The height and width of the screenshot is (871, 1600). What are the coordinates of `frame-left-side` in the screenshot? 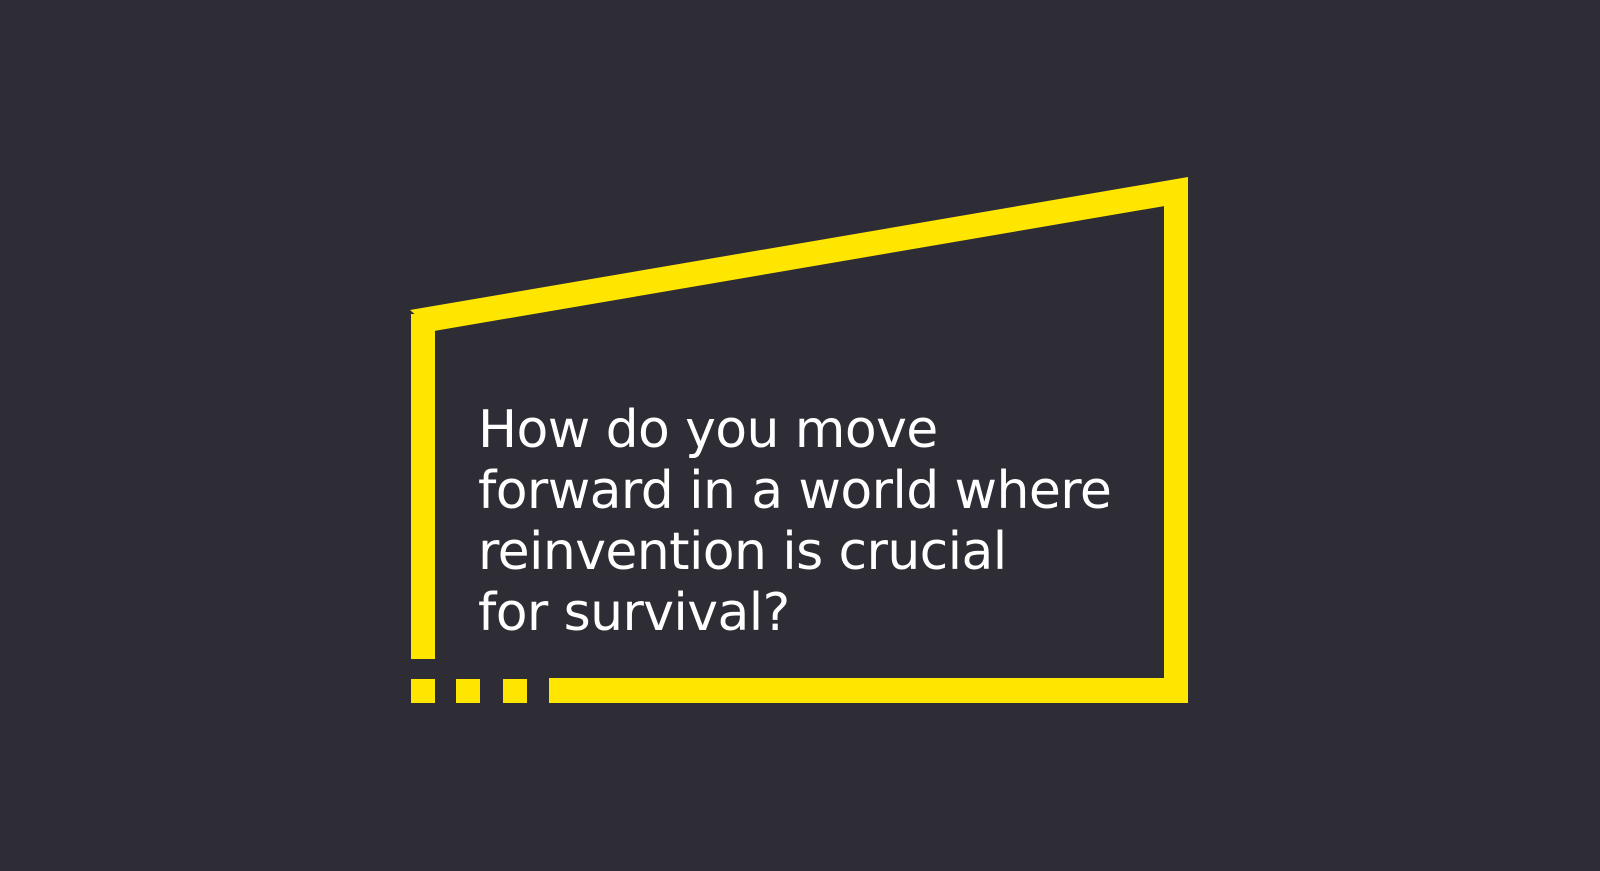 It's located at (423, 486).